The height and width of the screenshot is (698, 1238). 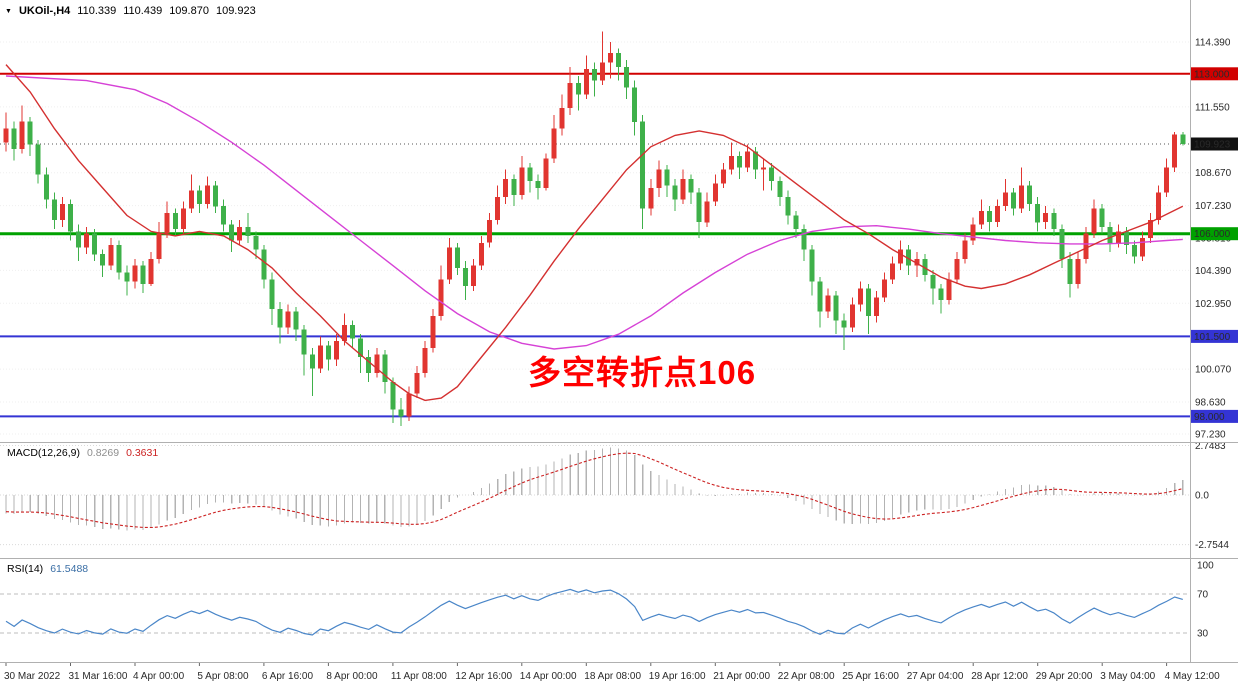 I want to click on macd-axis-labels: 2.7483 0.0 -2.7544, so click(x=1212, y=497).